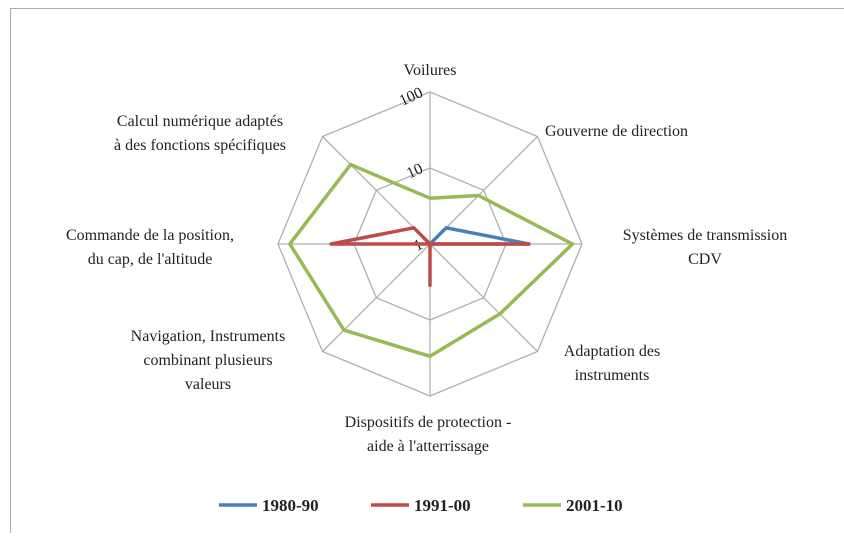  Describe the element at coordinates (442, 505) in the screenshot. I see `legend-label: 1991-00` at that location.